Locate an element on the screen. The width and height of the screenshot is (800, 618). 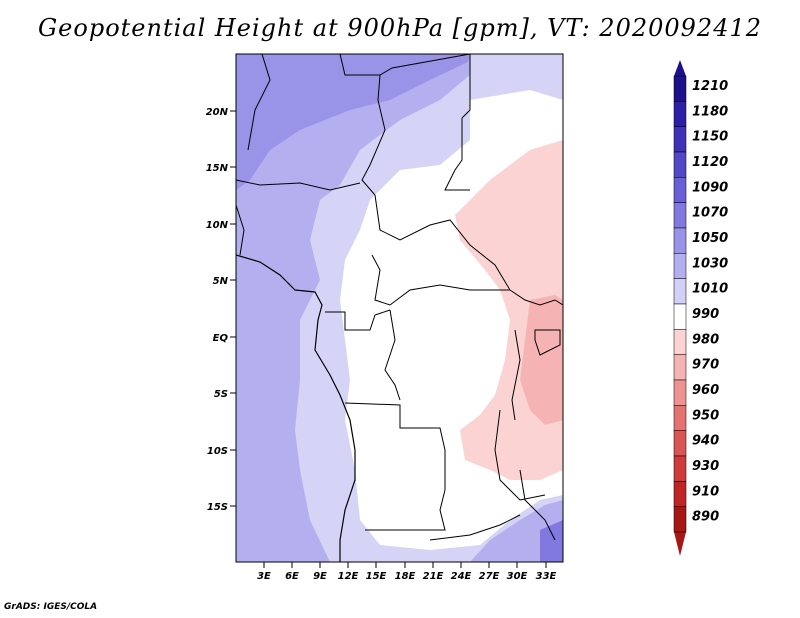
colorbar-label: 1180 is located at coordinates (710, 111).